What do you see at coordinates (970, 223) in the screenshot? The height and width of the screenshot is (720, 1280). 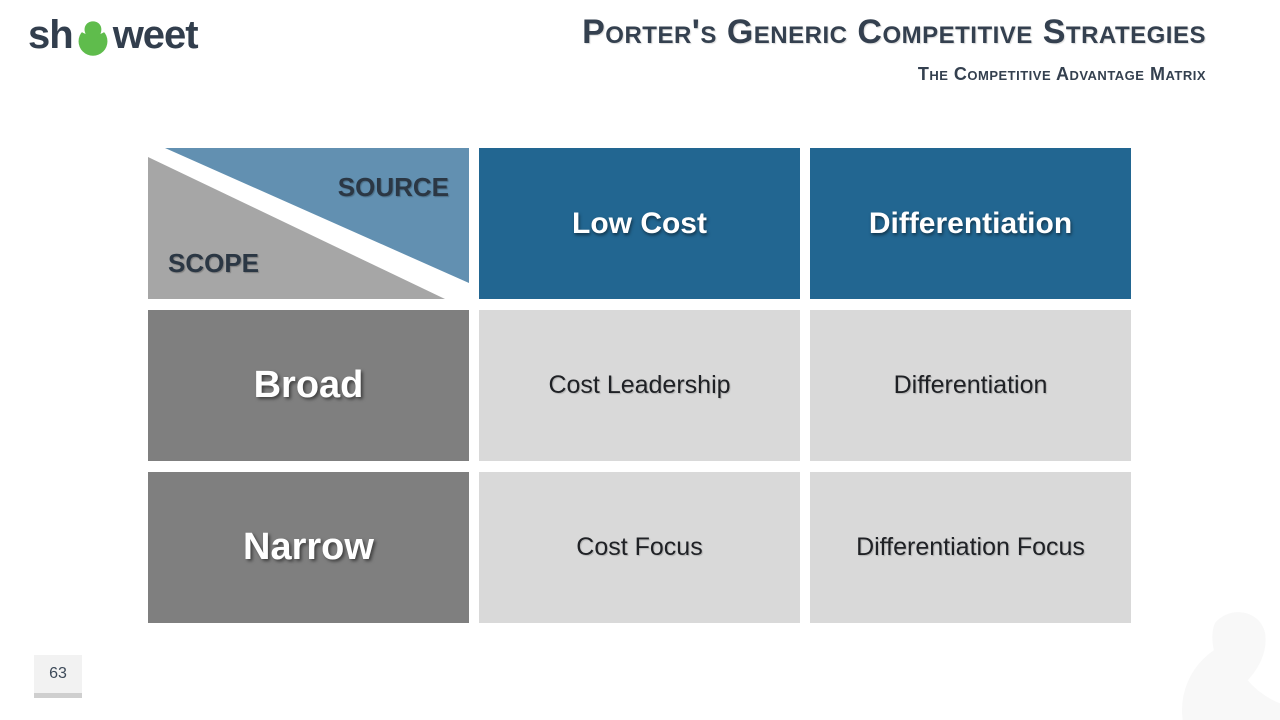 I see `column-header-differentiation: Differentiation` at bounding box center [970, 223].